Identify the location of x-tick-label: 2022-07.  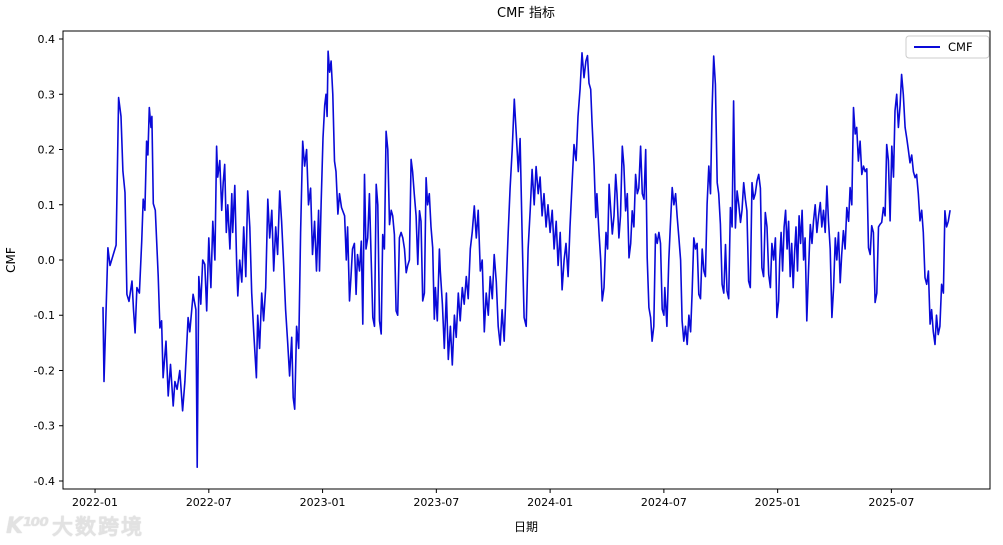
(209, 502).